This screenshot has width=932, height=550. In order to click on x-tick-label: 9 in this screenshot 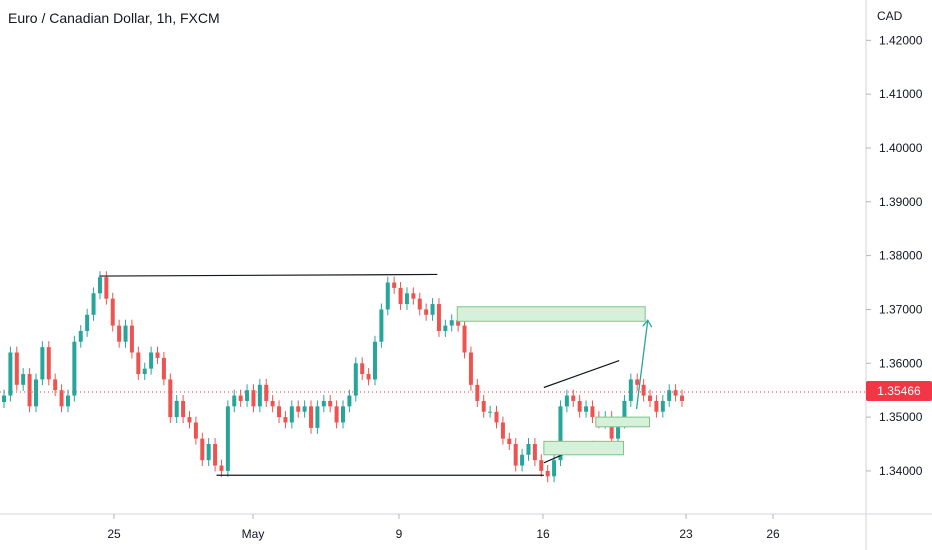, I will do `click(399, 534)`.